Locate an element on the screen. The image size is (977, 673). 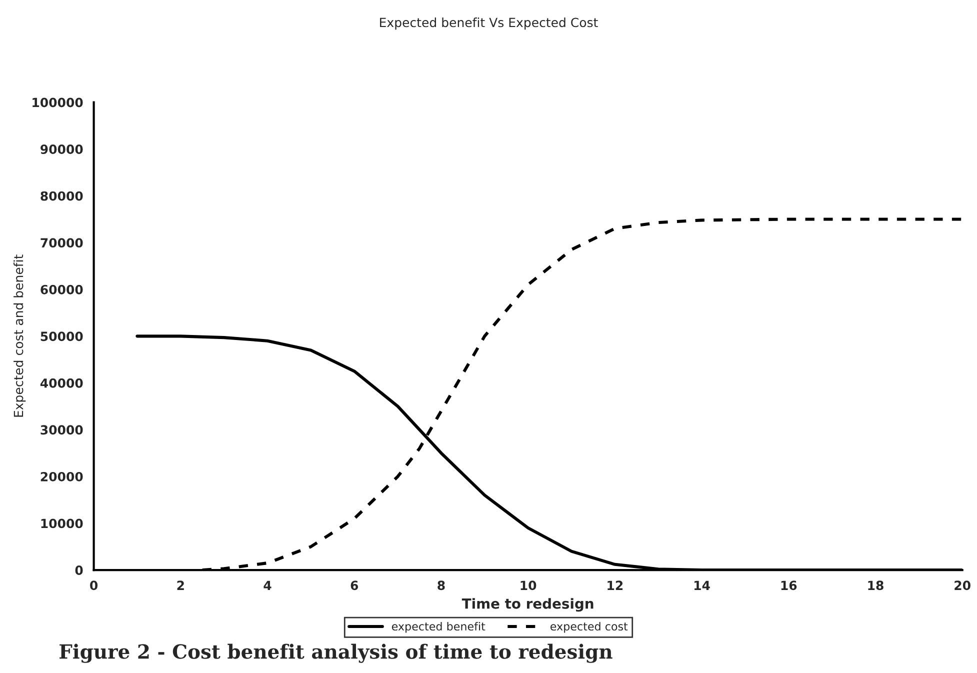
y-axis-title: Expected cost and benefit is located at coordinates (20, 335).